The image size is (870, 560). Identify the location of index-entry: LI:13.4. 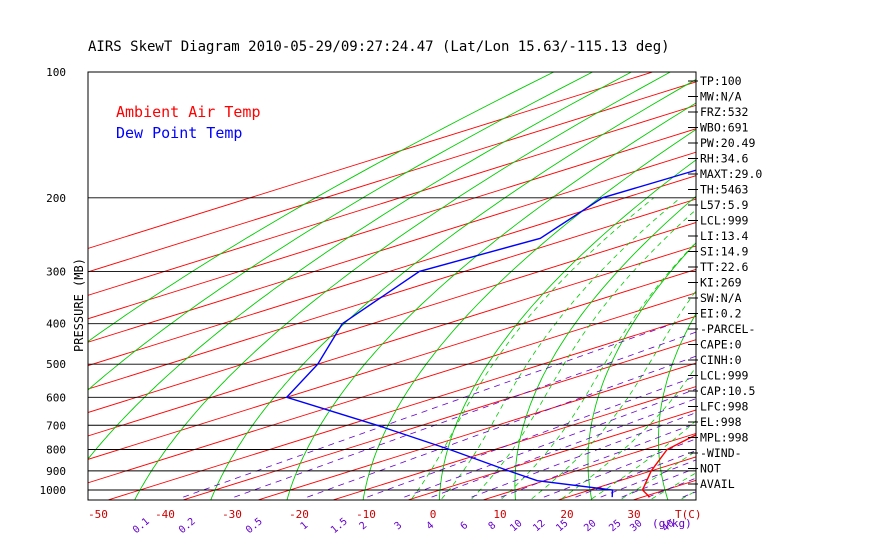
(724, 236).